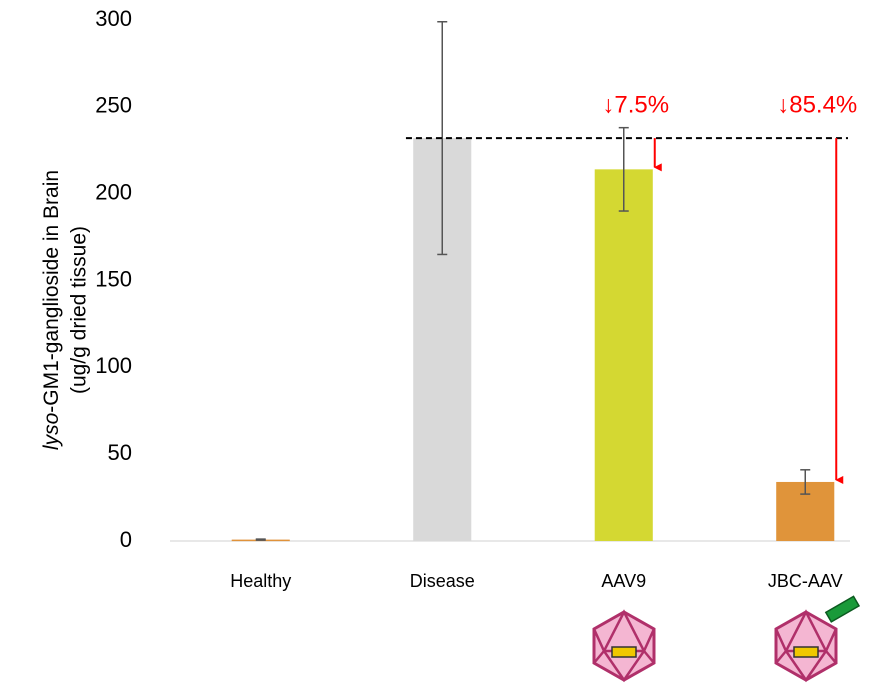  What do you see at coordinates (113, 18) in the screenshot?
I see `y-tick-label: 300` at bounding box center [113, 18].